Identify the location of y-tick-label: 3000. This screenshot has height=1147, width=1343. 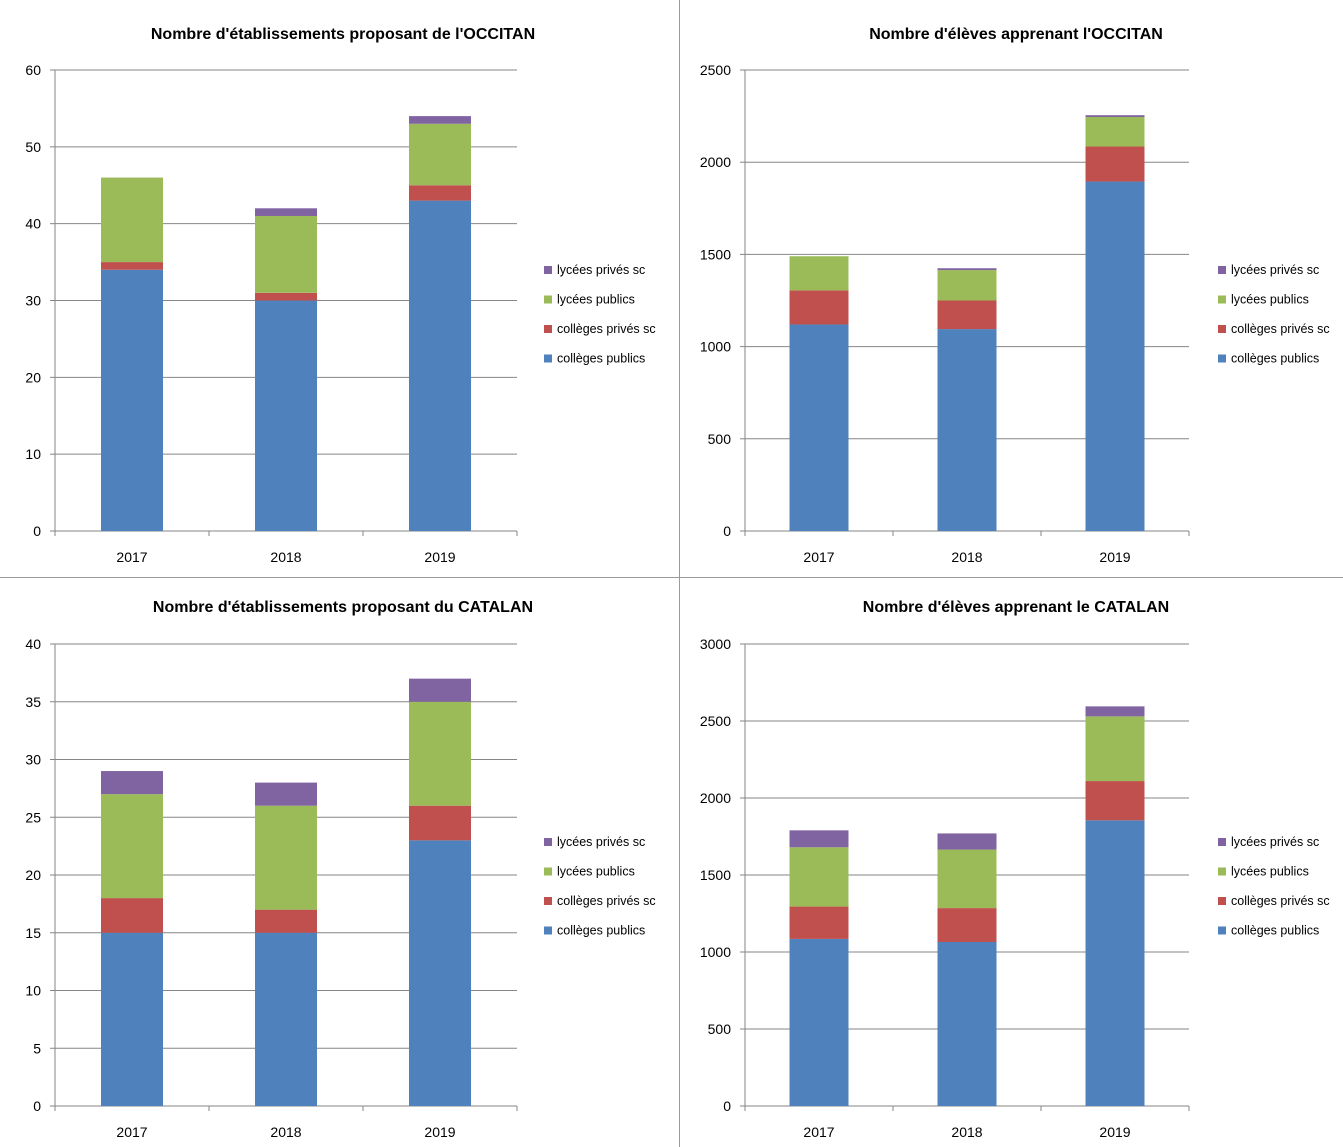
(715, 644).